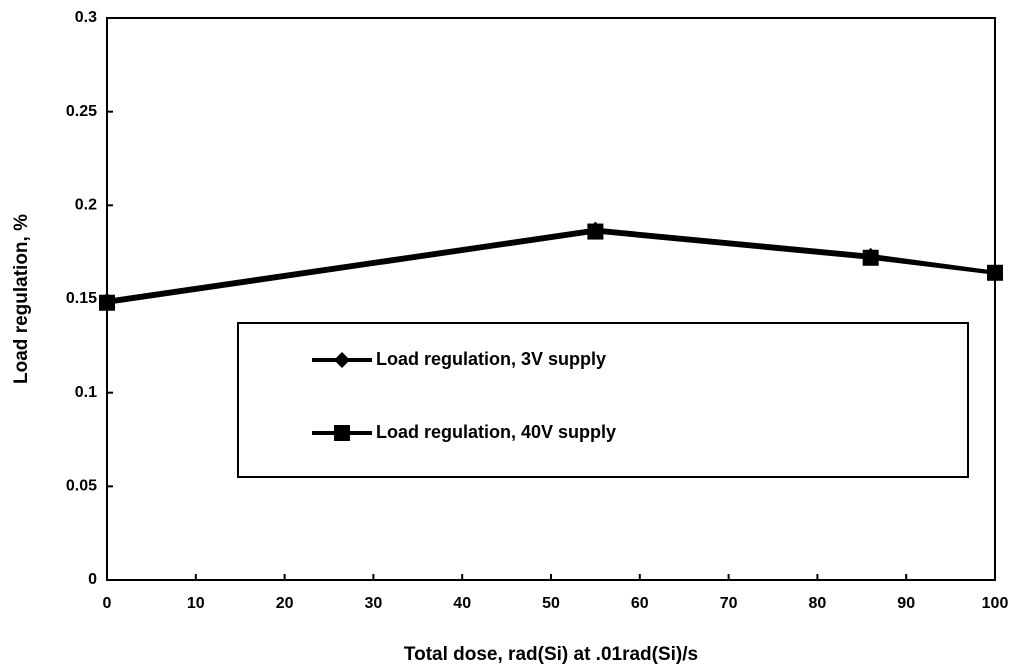 The image size is (1017, 671). What do you see at coordinates (107, 603) in the screenshot?
I see `x-tick-label: 0` at bounding box center [107, 603].